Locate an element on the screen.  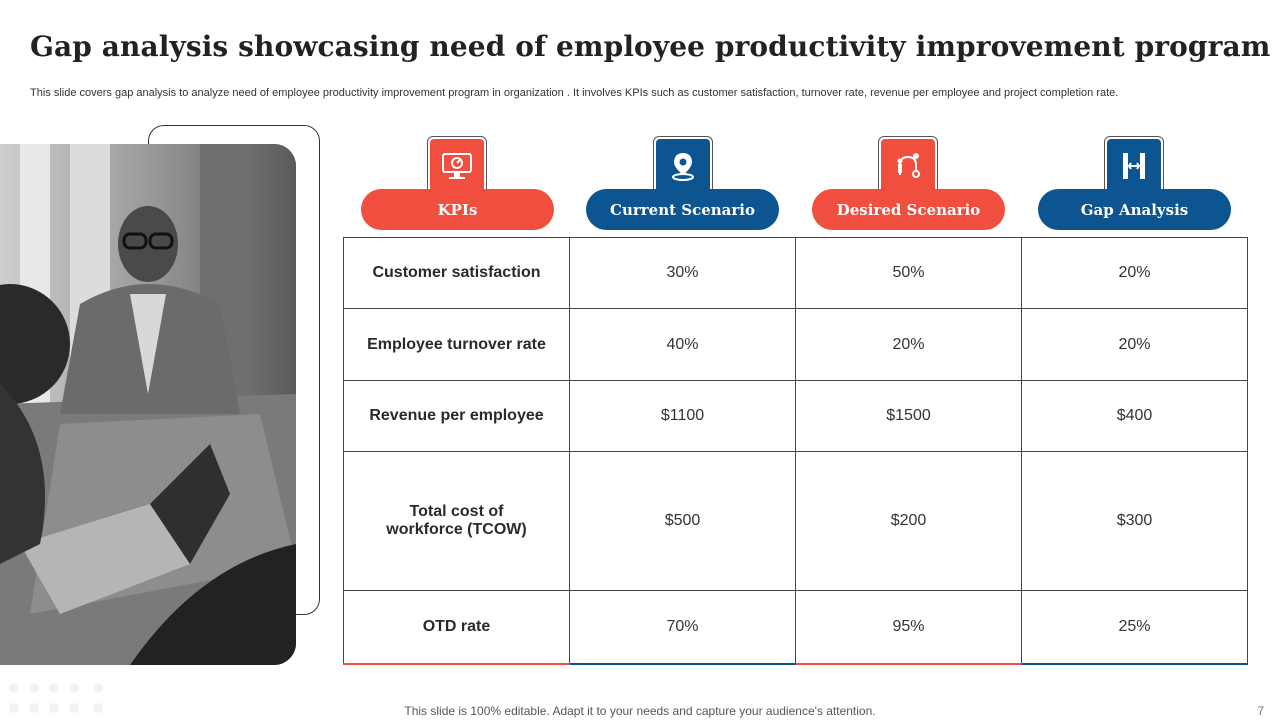
desired-cell: $1500 is located at coordinates (908, 416).